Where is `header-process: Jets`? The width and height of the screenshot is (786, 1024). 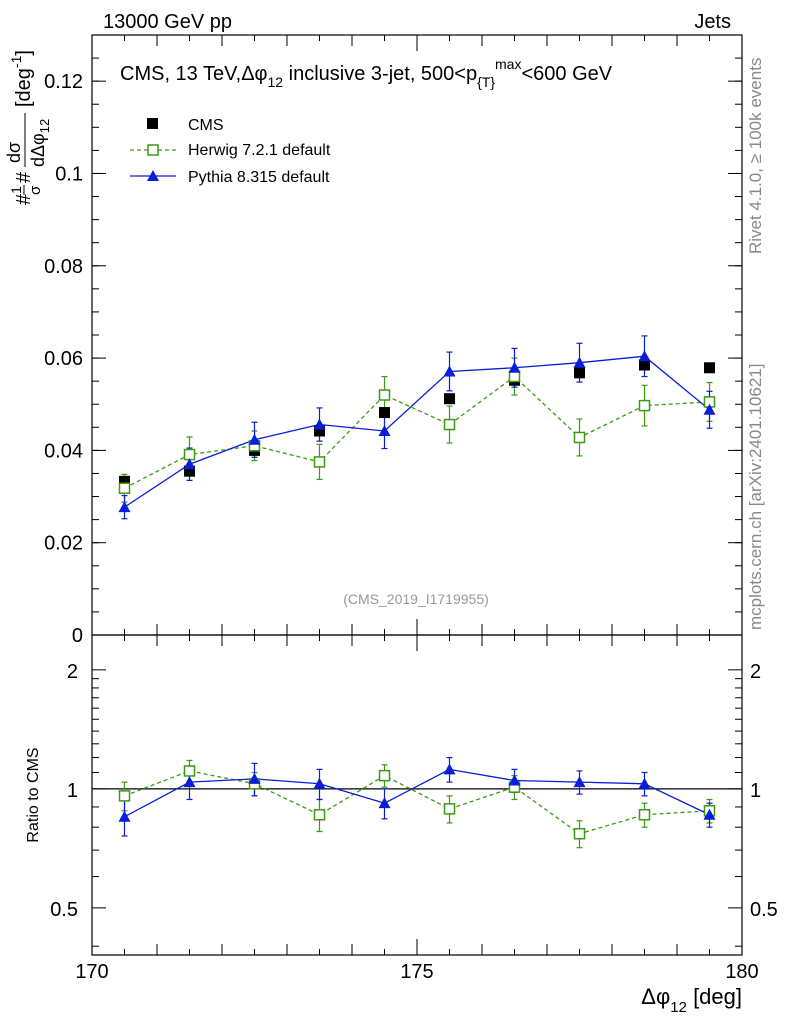
header-process: Jets is located at coordinates (712, 22).